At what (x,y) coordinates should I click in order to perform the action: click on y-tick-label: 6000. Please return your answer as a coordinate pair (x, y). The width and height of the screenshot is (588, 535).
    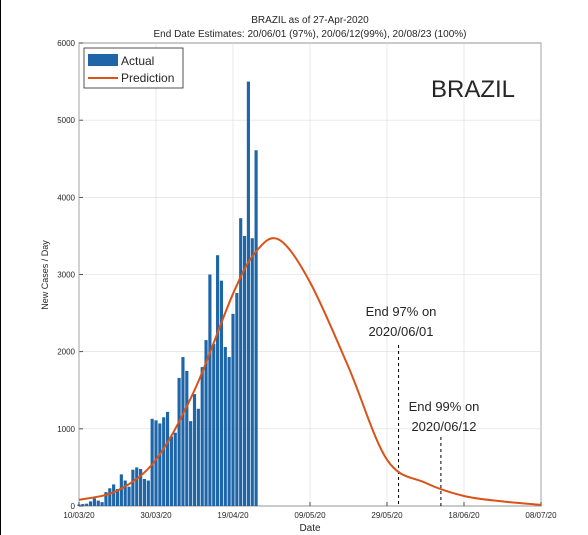
    Looking at the image, I should click on (66, 43).